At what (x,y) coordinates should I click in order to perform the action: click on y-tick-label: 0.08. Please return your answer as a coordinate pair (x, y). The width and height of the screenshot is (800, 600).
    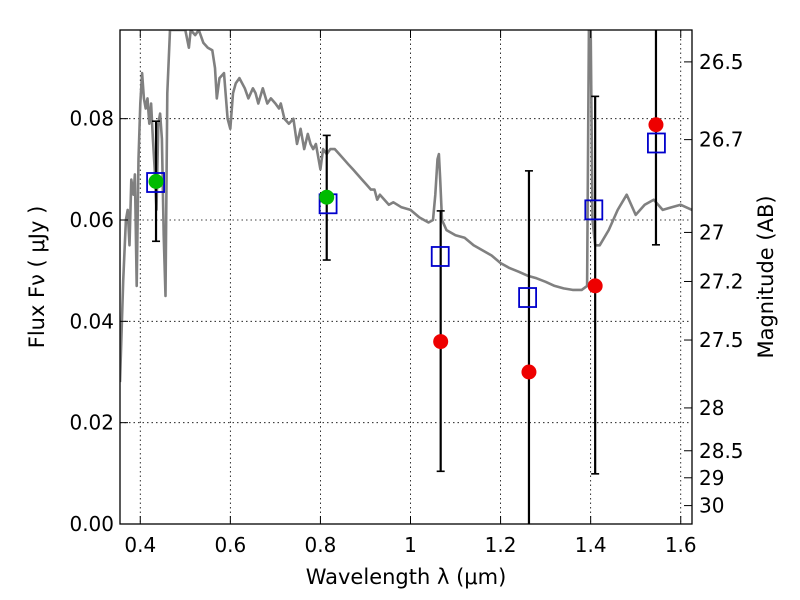
    Looking at the image, I should click on (91, 119).